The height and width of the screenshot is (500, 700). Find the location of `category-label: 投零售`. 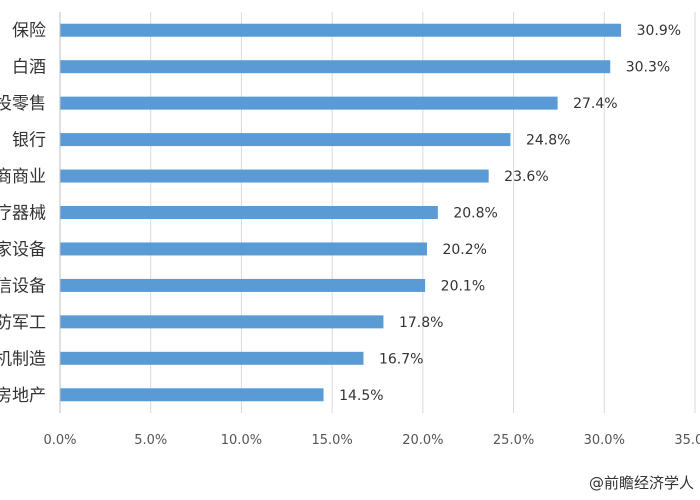

category-label: 投零售 is located at coordinates (23, 104).